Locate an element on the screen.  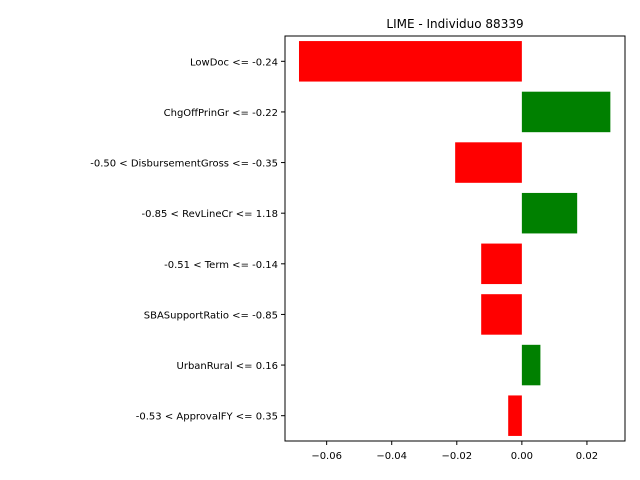
y-tick-label: -0.51 < Term <= -0.14 is located at coordinates (221, 265).